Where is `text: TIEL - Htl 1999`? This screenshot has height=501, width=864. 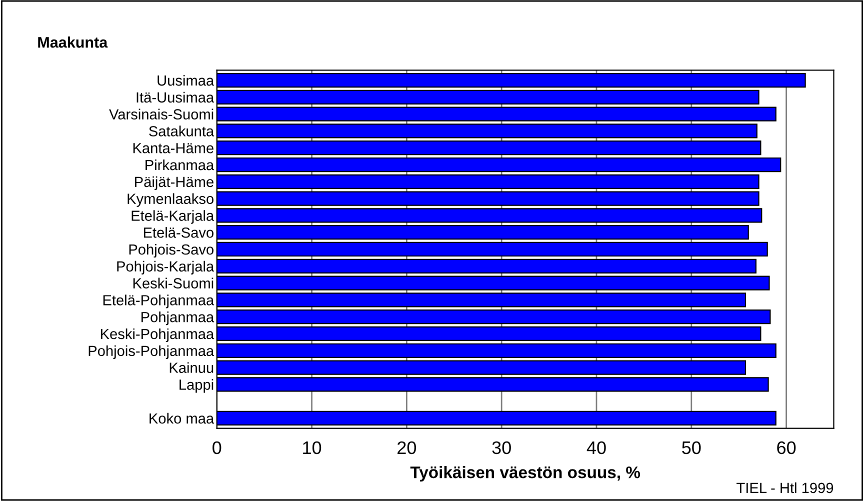 text: TIEL - Htl 1999 is located at coordinates (785, 488).